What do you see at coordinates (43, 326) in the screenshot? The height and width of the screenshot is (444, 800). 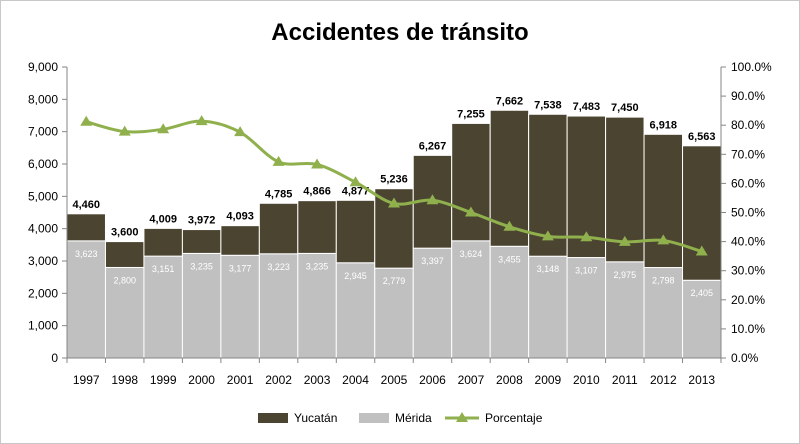 I see `y-tick-label: 1,000` at bounding box center [43, 326].